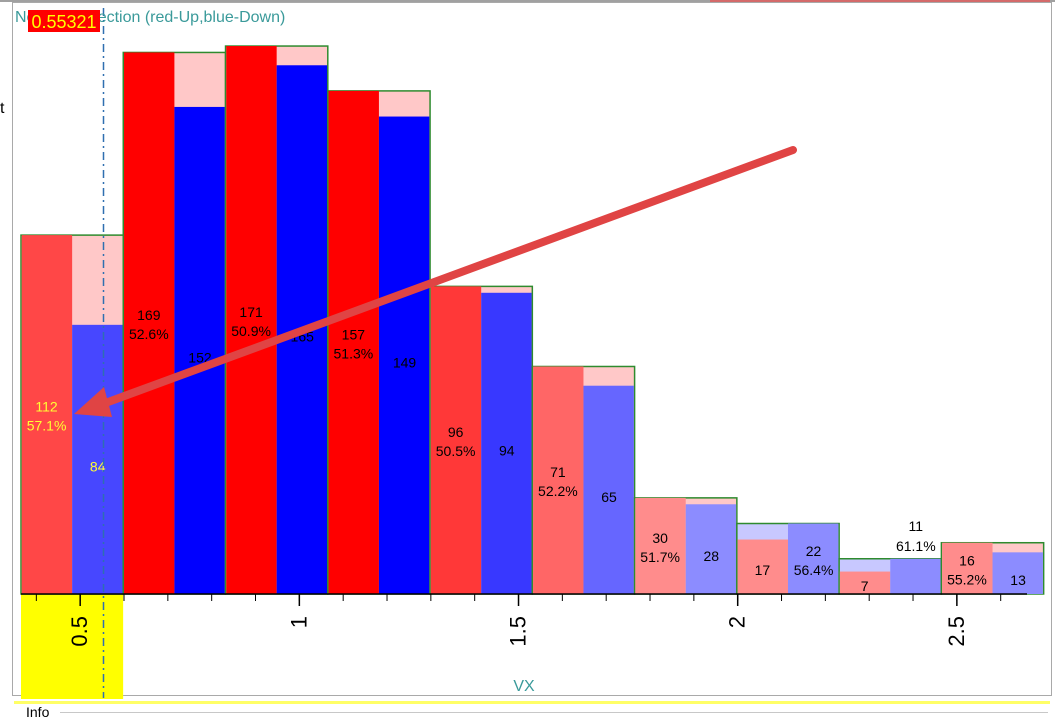 The height and width of the screenshot is (727, 1055). Describe the element at coordinates (1018, 580) in the screenshot. I see `down-count-label: 13` at that location.